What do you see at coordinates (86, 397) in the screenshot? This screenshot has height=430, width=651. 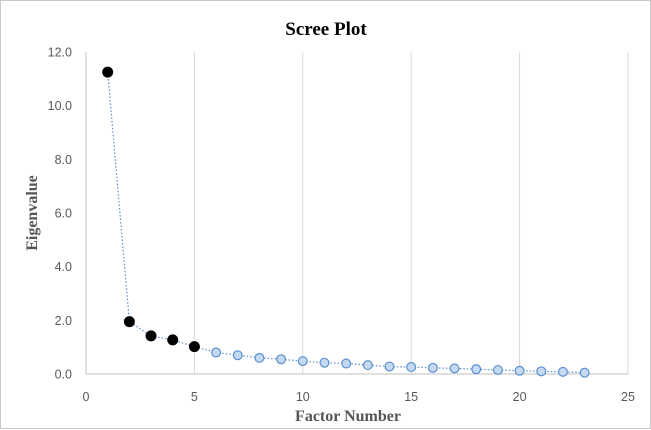 I see `x-tick-label: 0` at bounding box center [86, 397].